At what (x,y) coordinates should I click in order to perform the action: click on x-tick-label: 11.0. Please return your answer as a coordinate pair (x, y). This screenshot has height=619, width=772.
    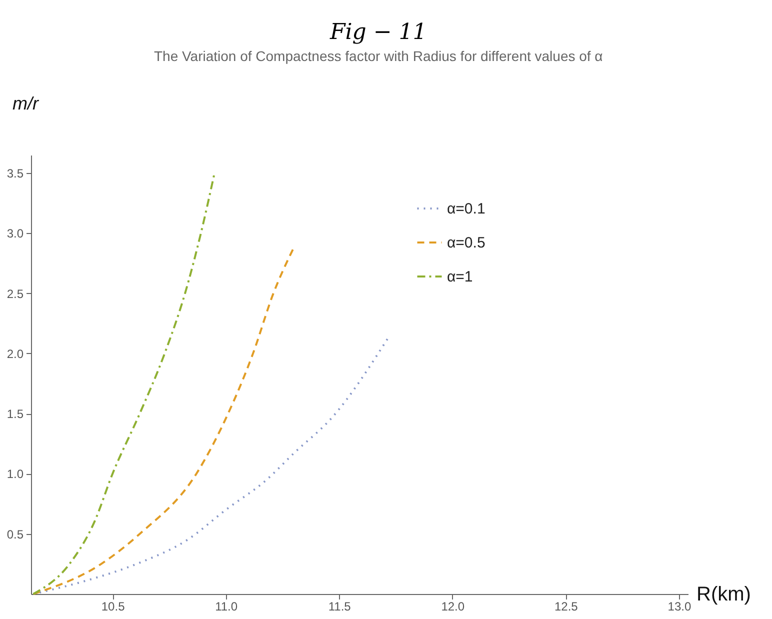
    Looking at the image, I should click on (226, 607).